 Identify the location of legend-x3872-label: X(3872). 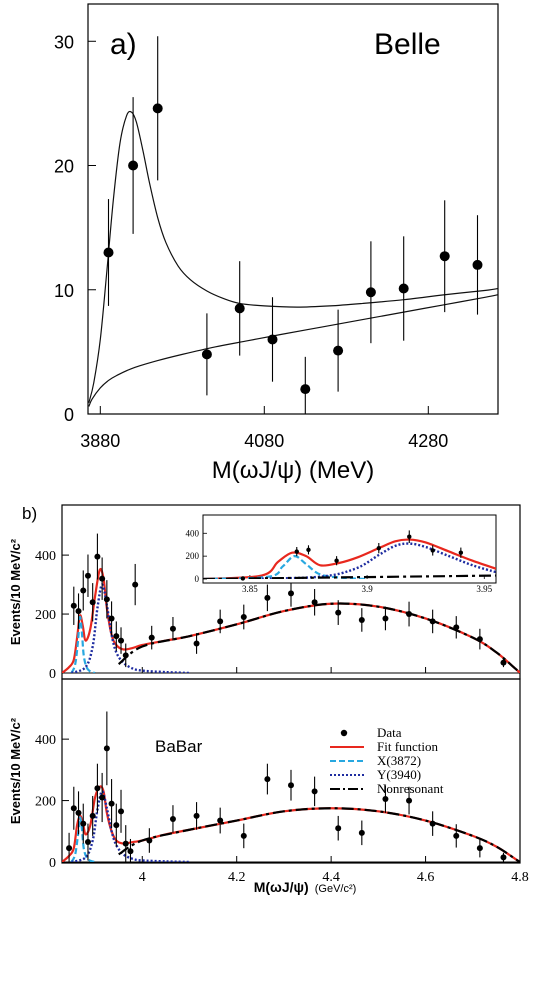
(399, 760).